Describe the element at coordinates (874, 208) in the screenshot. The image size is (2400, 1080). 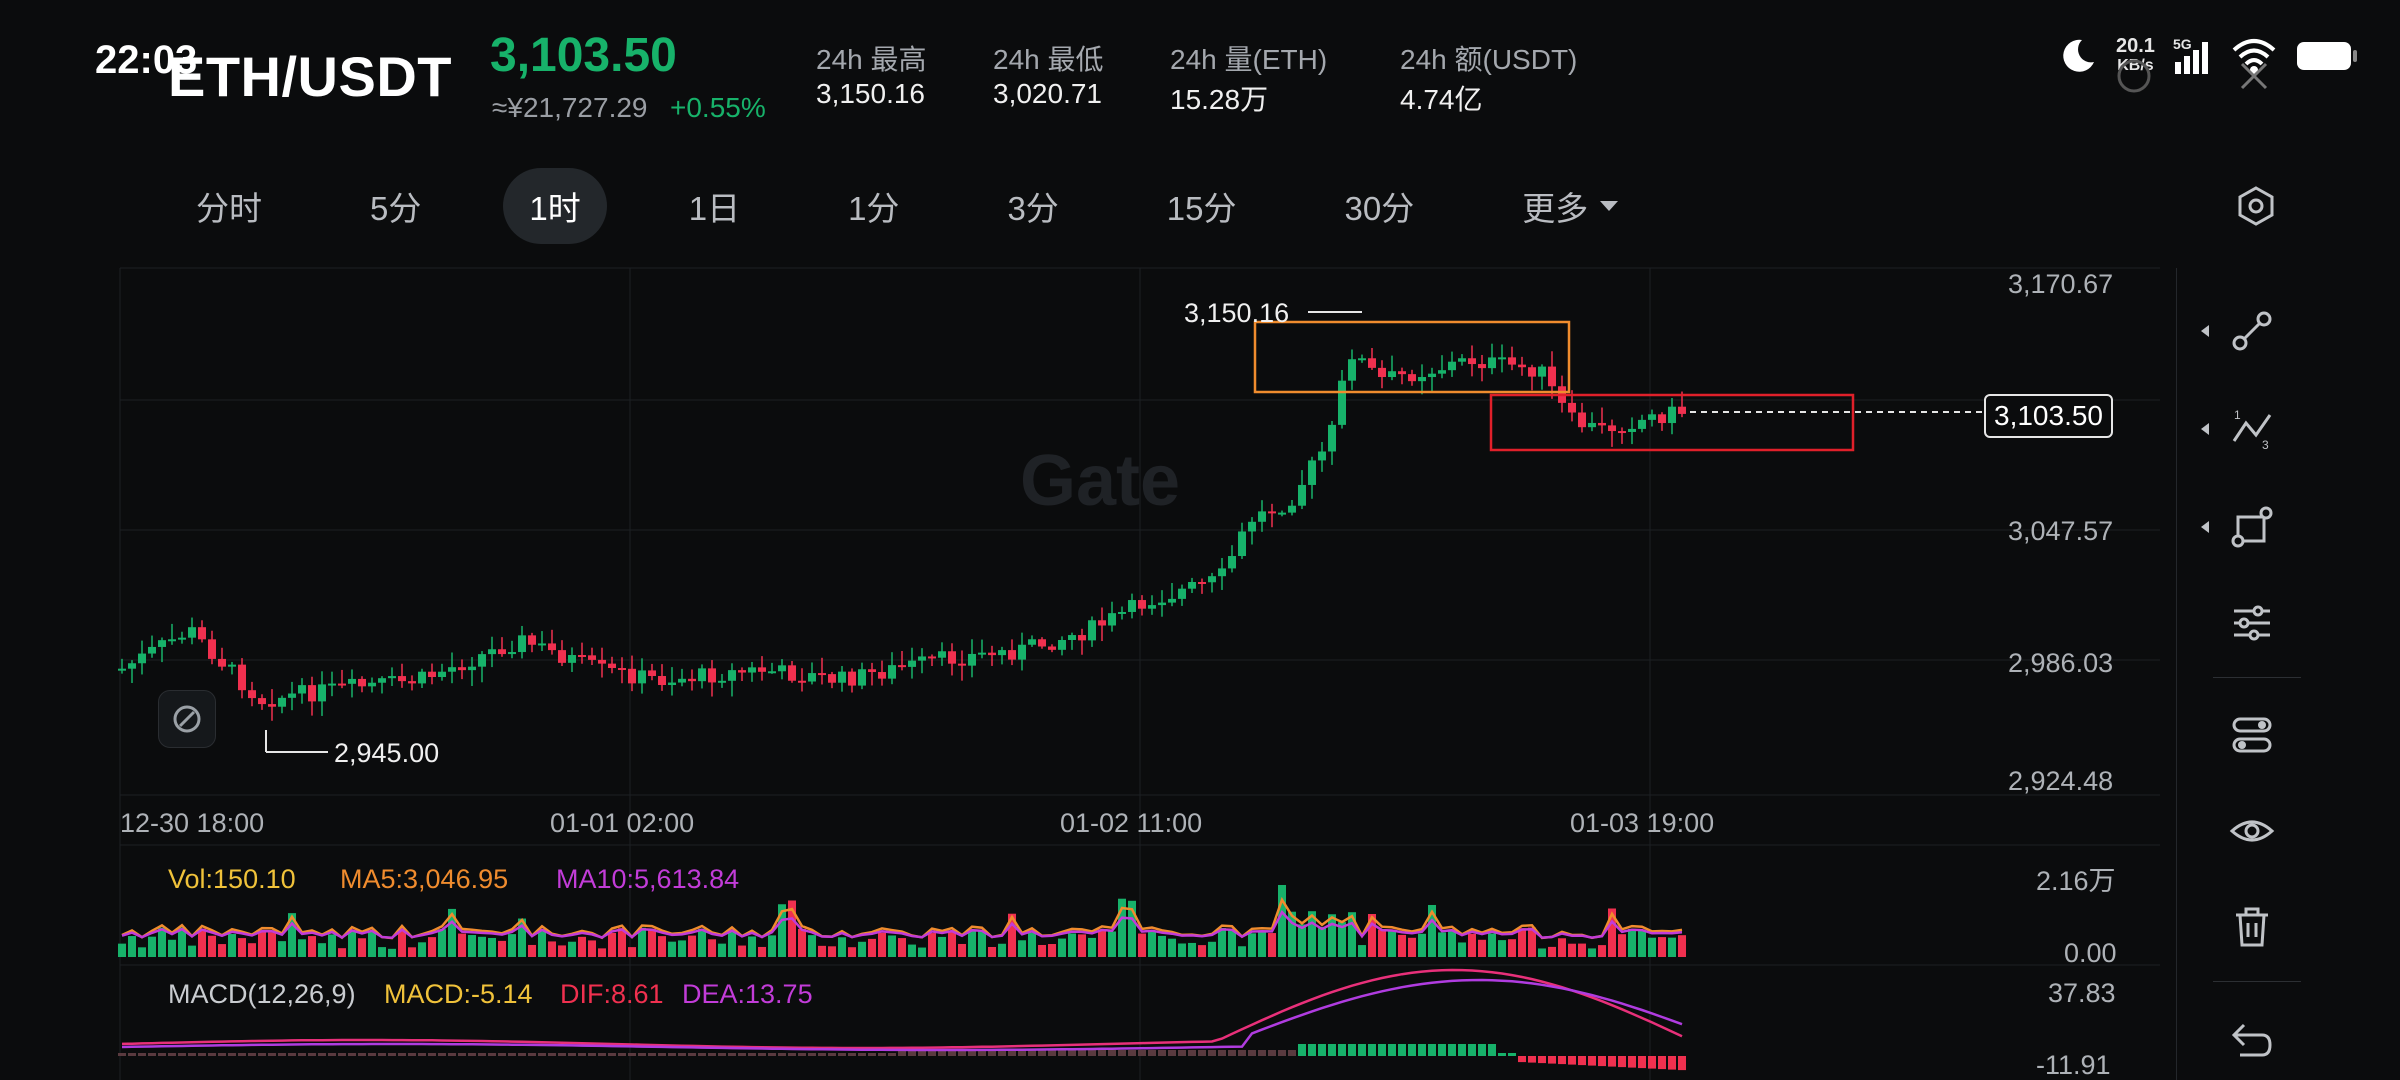
I see `tab-1m: 1分` at that location.